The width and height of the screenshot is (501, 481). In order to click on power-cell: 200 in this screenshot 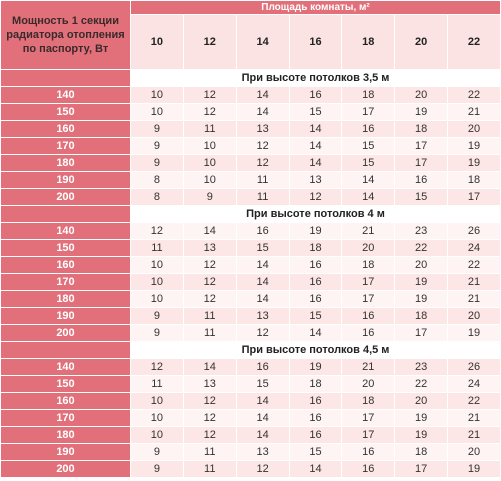, I will do `click(65, 333)`.